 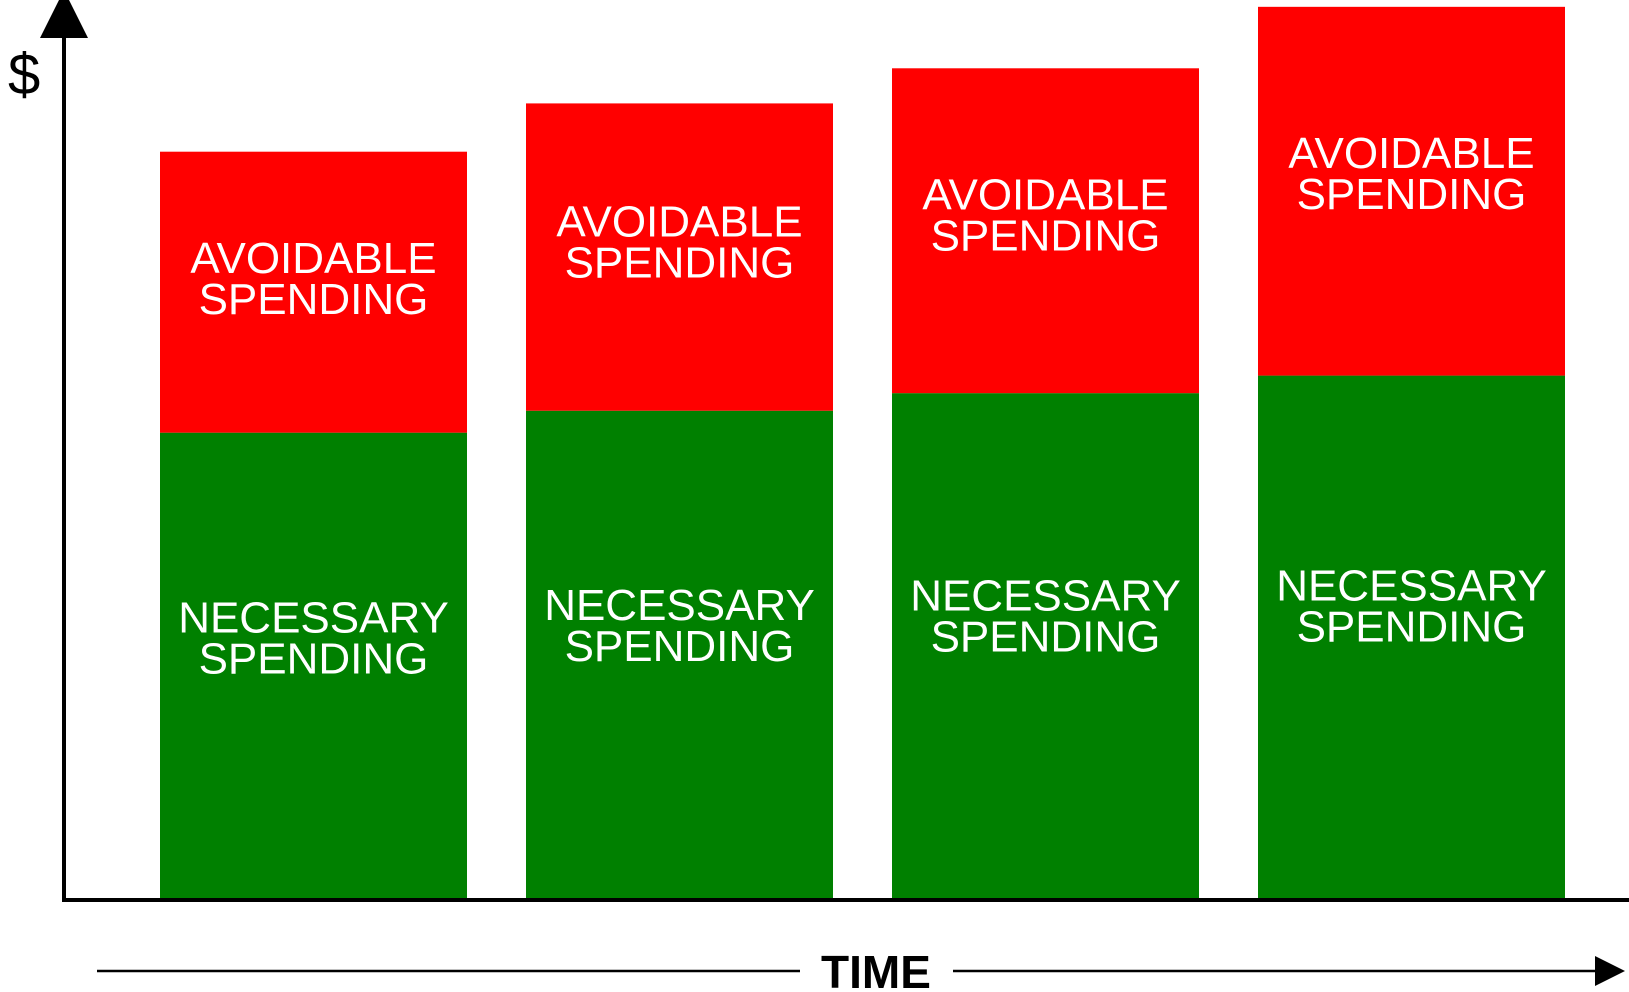 I want to click on bar-1-segment-necessary, so click(x=313, y=665).